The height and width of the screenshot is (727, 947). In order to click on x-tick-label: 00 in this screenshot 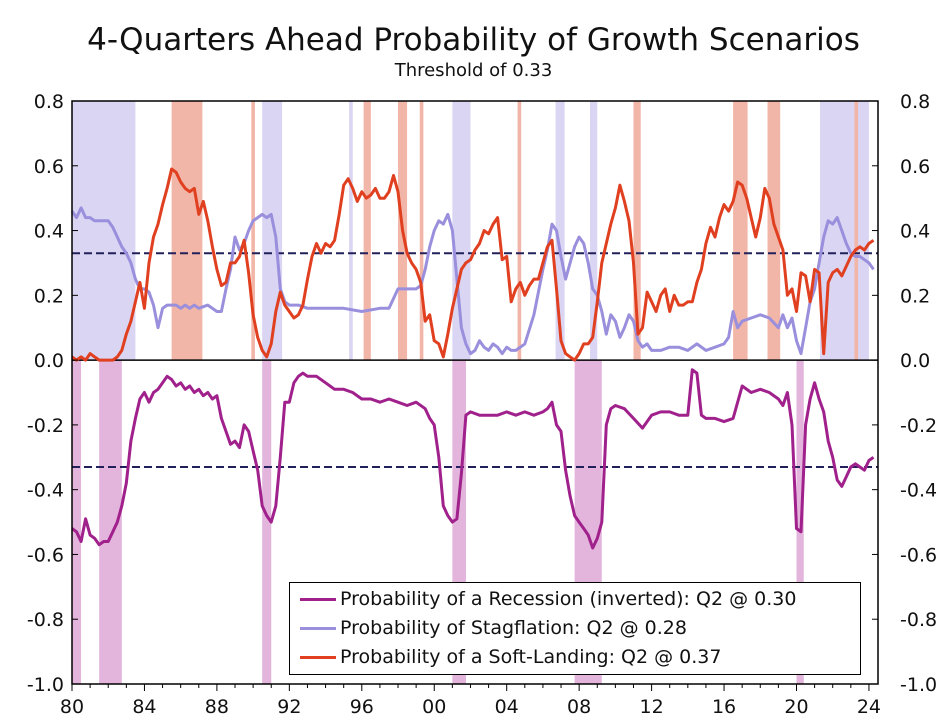, I will do `click(434, 707)`.